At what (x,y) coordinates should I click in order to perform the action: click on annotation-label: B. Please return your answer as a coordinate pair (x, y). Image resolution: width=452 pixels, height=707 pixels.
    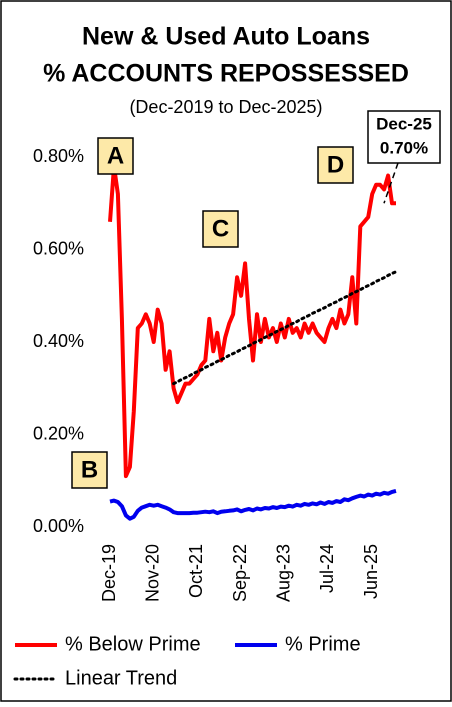
    Looking at the image, I should click on (89, 469).